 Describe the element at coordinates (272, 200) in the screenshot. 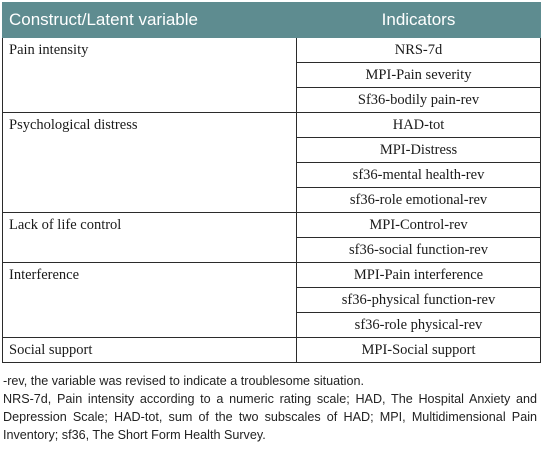

I see `table-row: sf36-role emotional-rev` at that location.